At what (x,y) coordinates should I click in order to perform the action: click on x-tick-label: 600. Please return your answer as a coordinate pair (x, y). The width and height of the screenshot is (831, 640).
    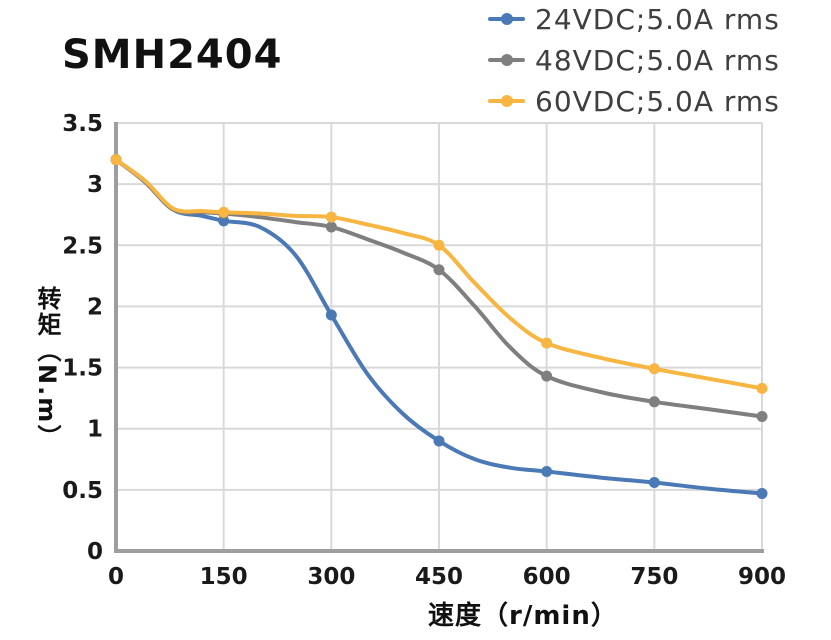
    Looking at the image, I should click on (547, 577).